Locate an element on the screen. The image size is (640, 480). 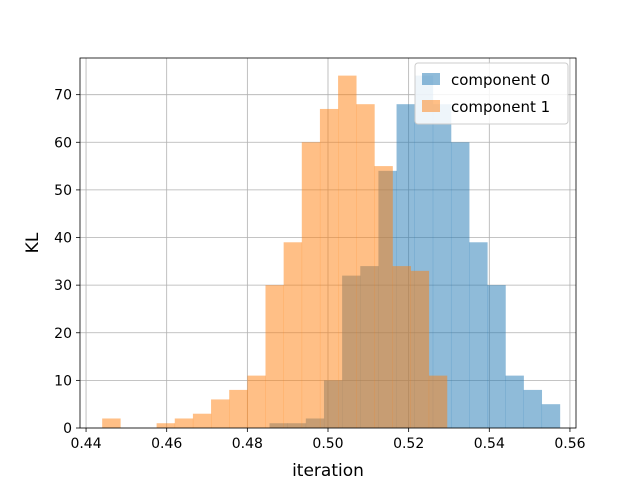
legend: component 0 component 1 is located at coordinates (491, 93).